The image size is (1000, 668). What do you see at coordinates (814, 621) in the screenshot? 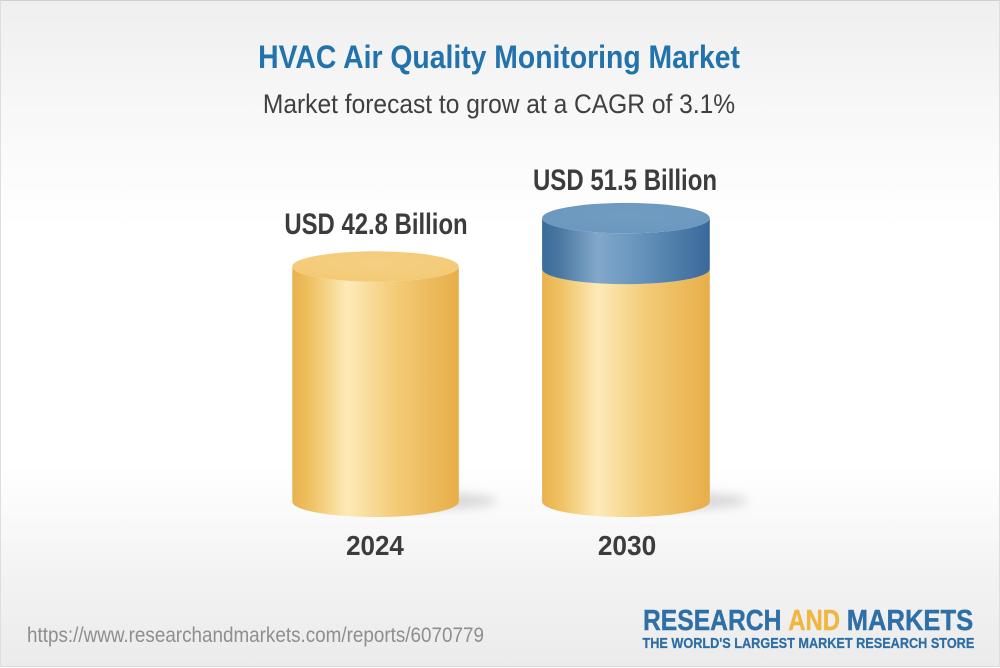
I see `svg-text: AND` at bounding box center [814, 621].